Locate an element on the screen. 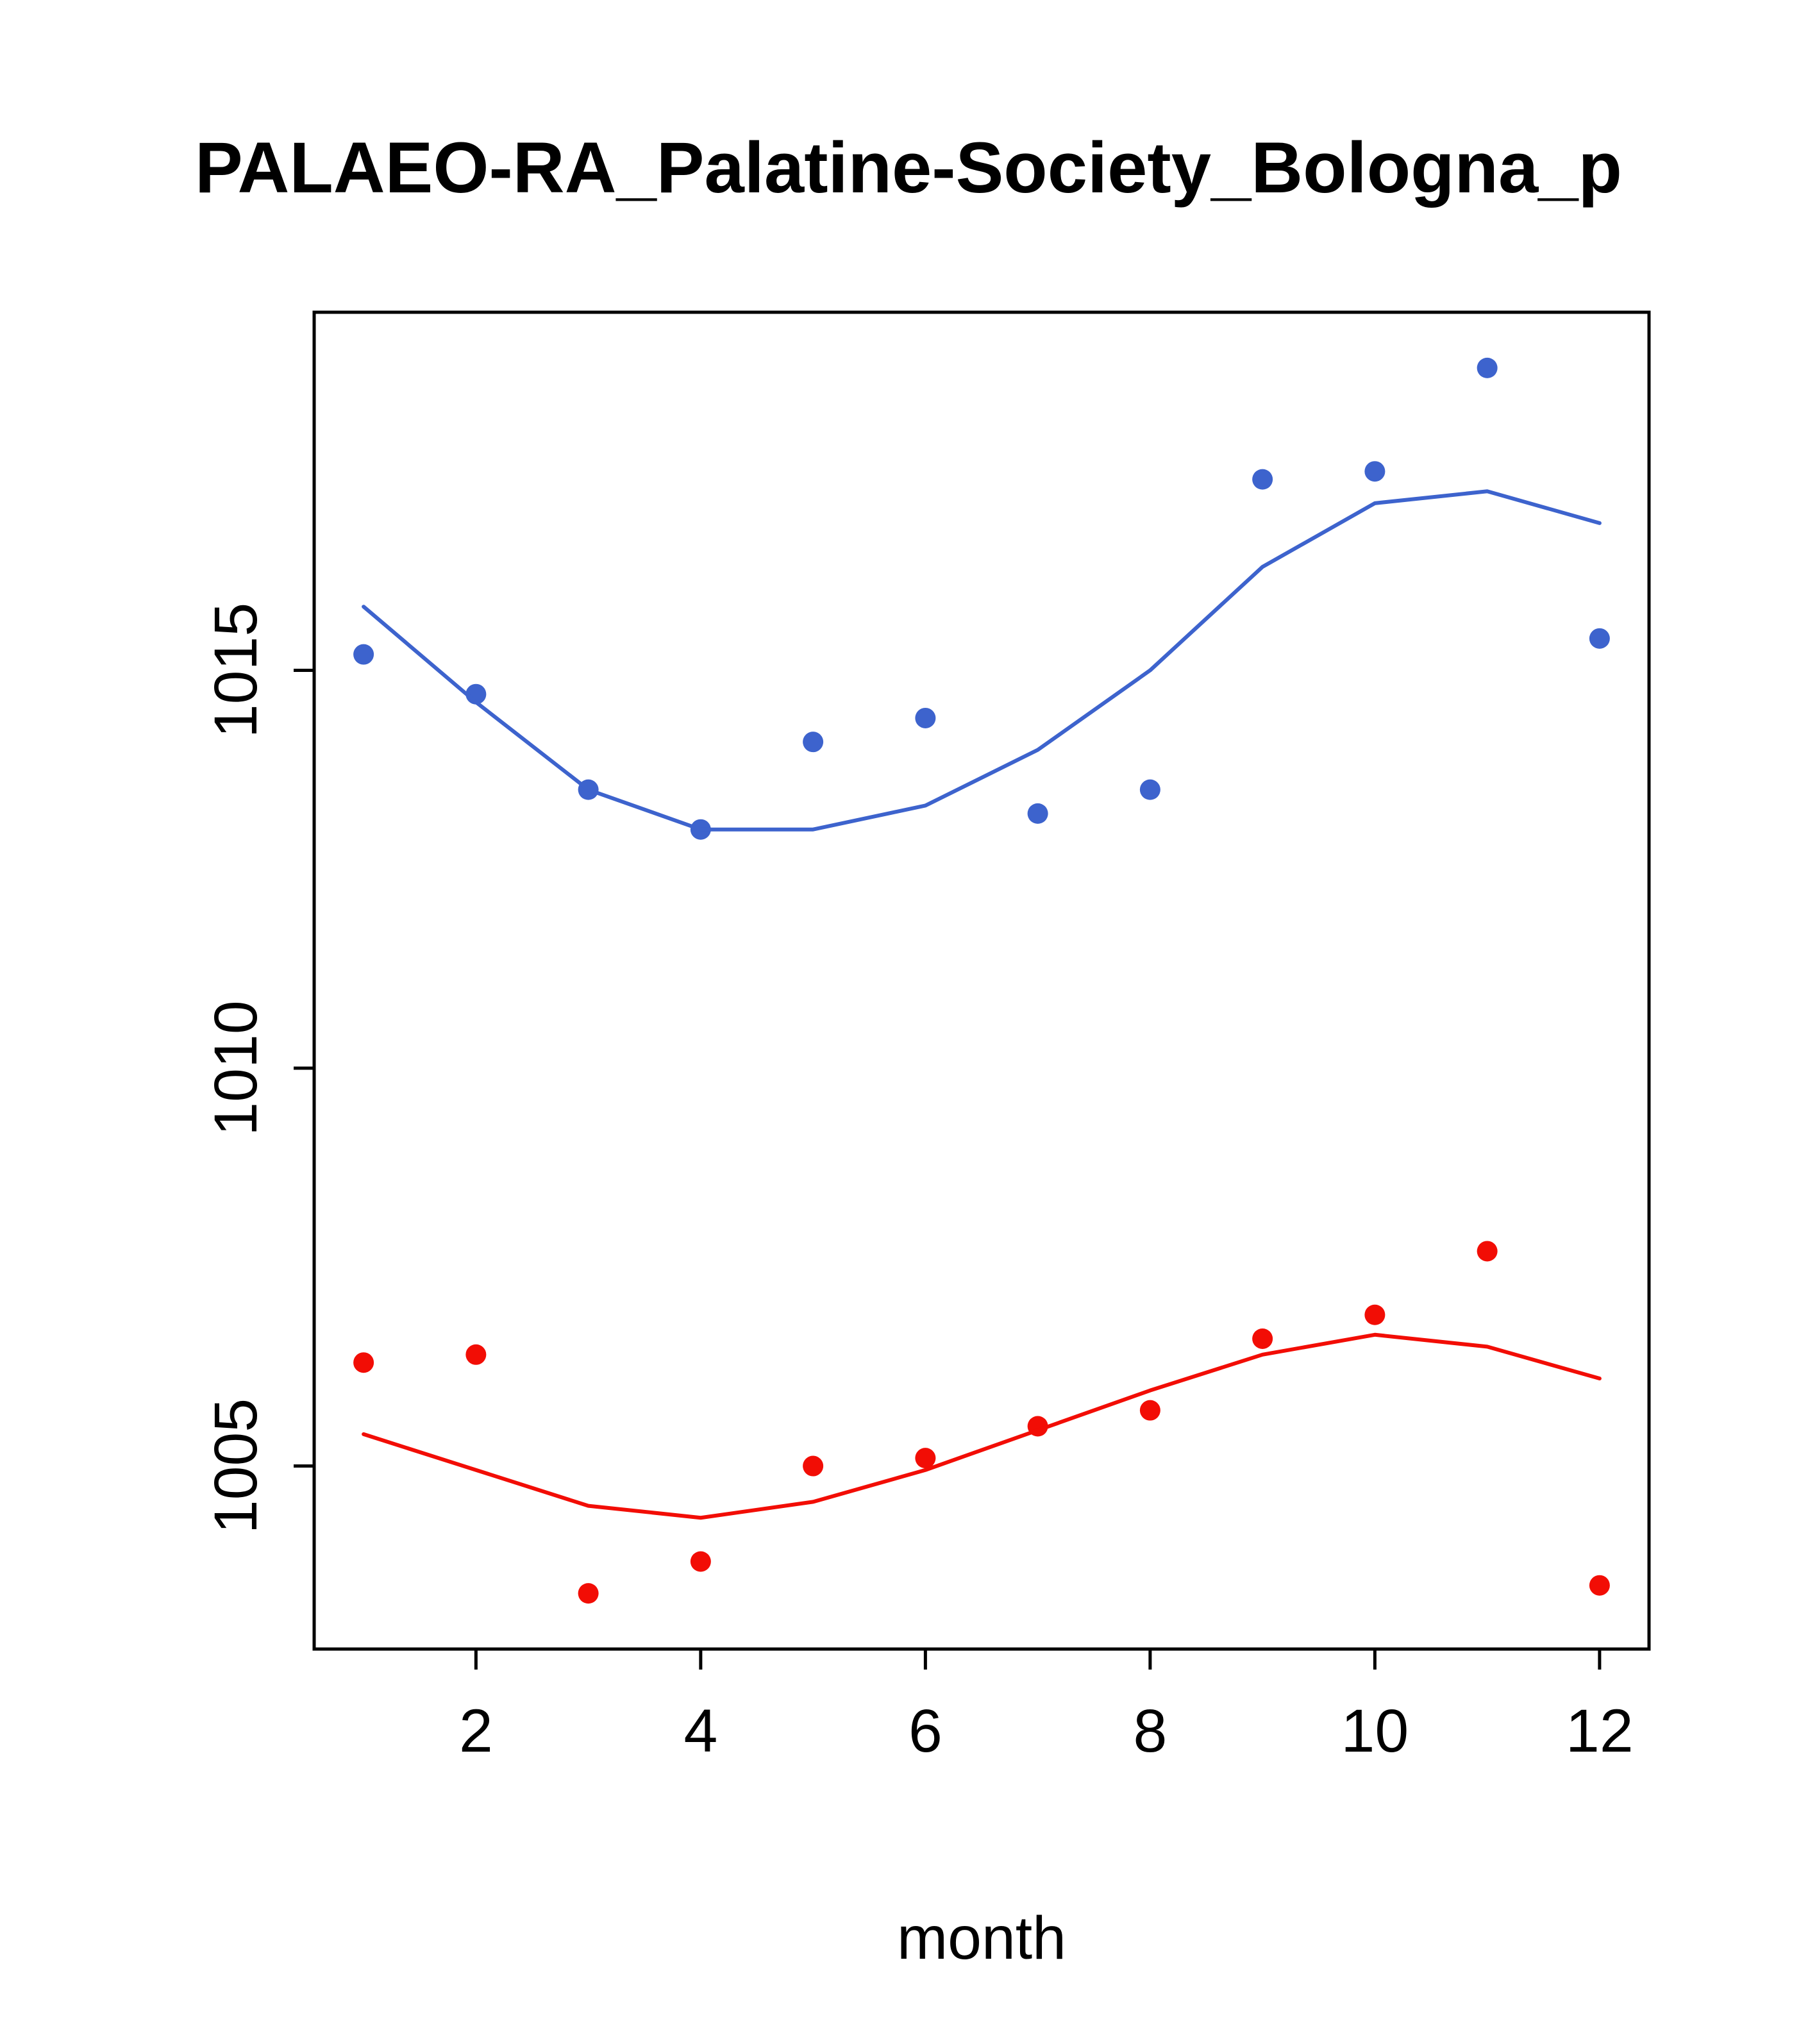  x-tick-label: 8 is located at coordinates (1150, 1731).